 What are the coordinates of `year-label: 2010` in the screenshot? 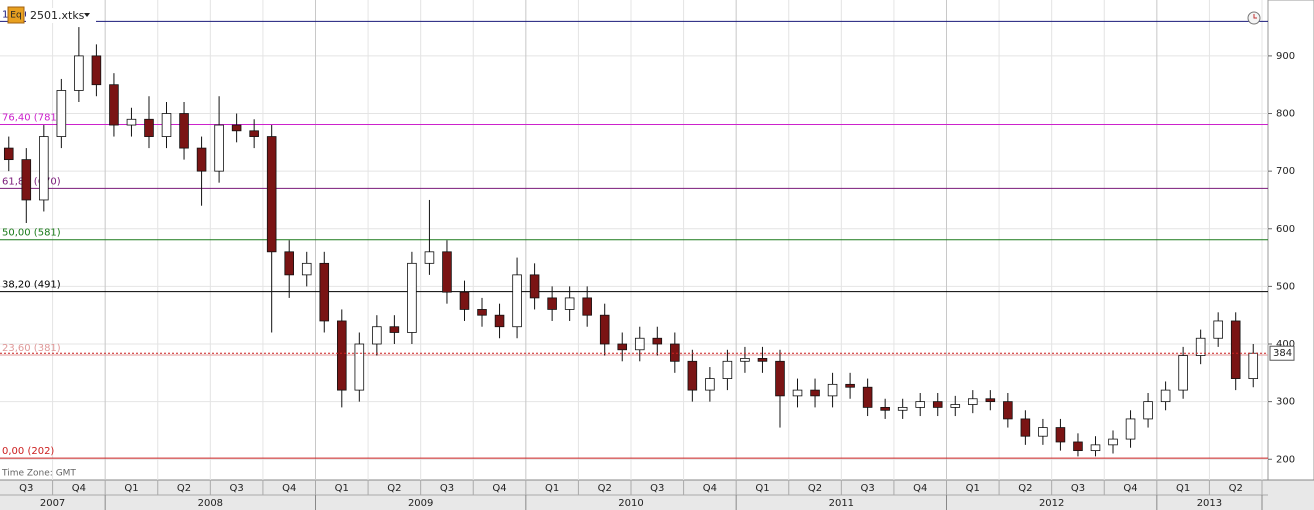 It's located at (630, 503).